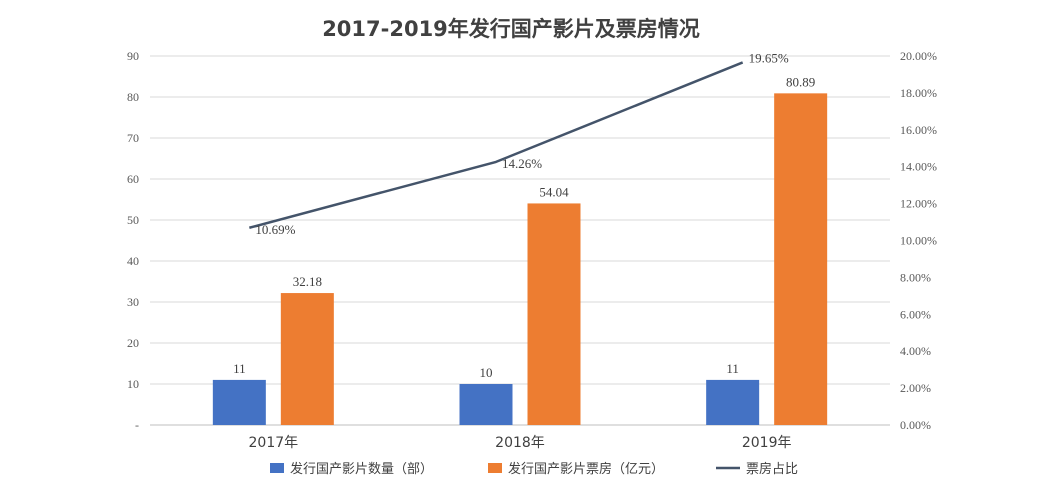 This screenshot has height=478, width=1062. What do you see at coordinates (918, 56) in the screenshot?
I see `right-tick-label: 20.00%` at bounding box center [918, 56].